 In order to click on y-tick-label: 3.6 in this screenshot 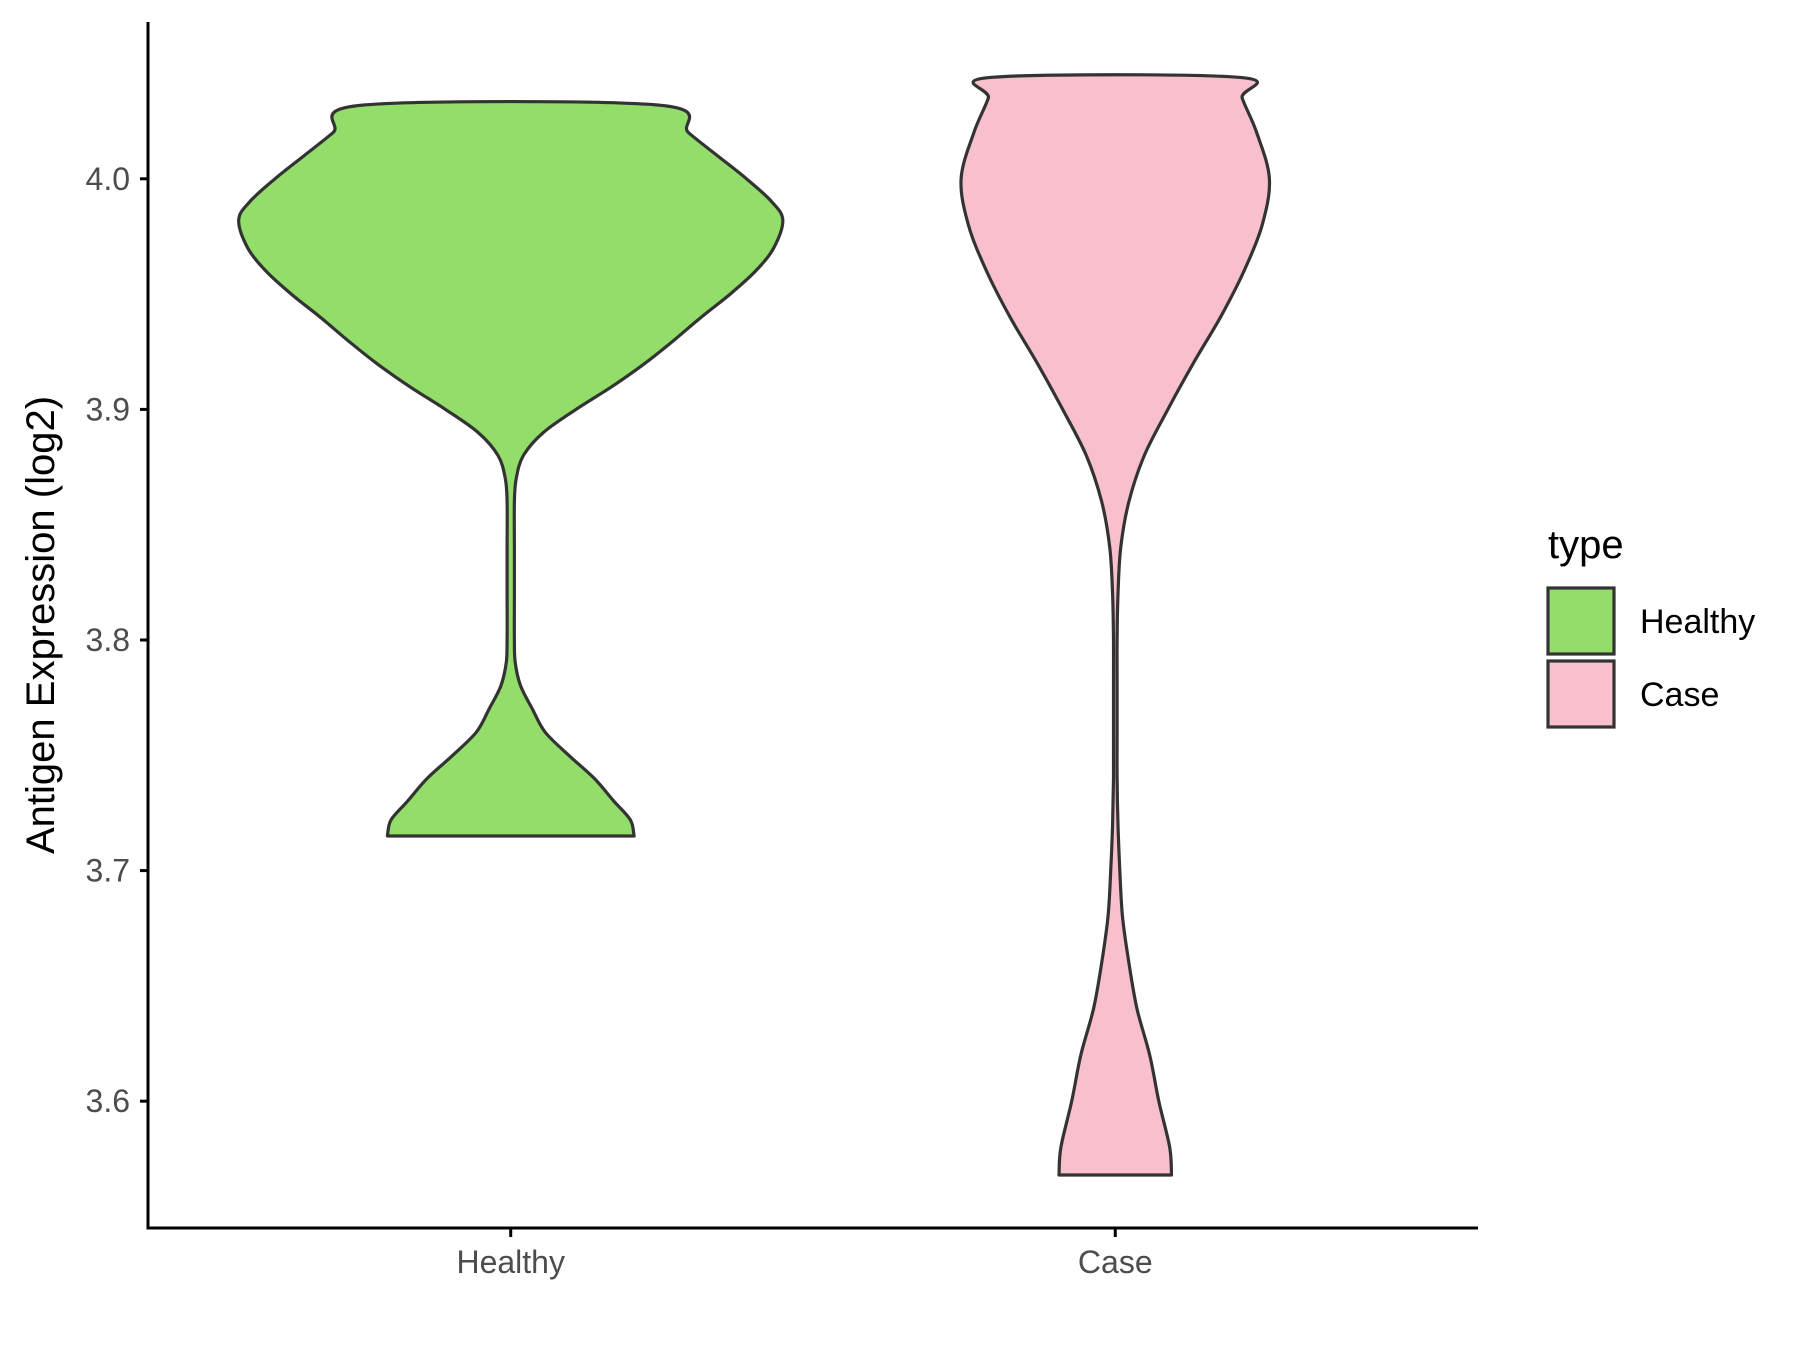, I will do `click(108, 1101)`.